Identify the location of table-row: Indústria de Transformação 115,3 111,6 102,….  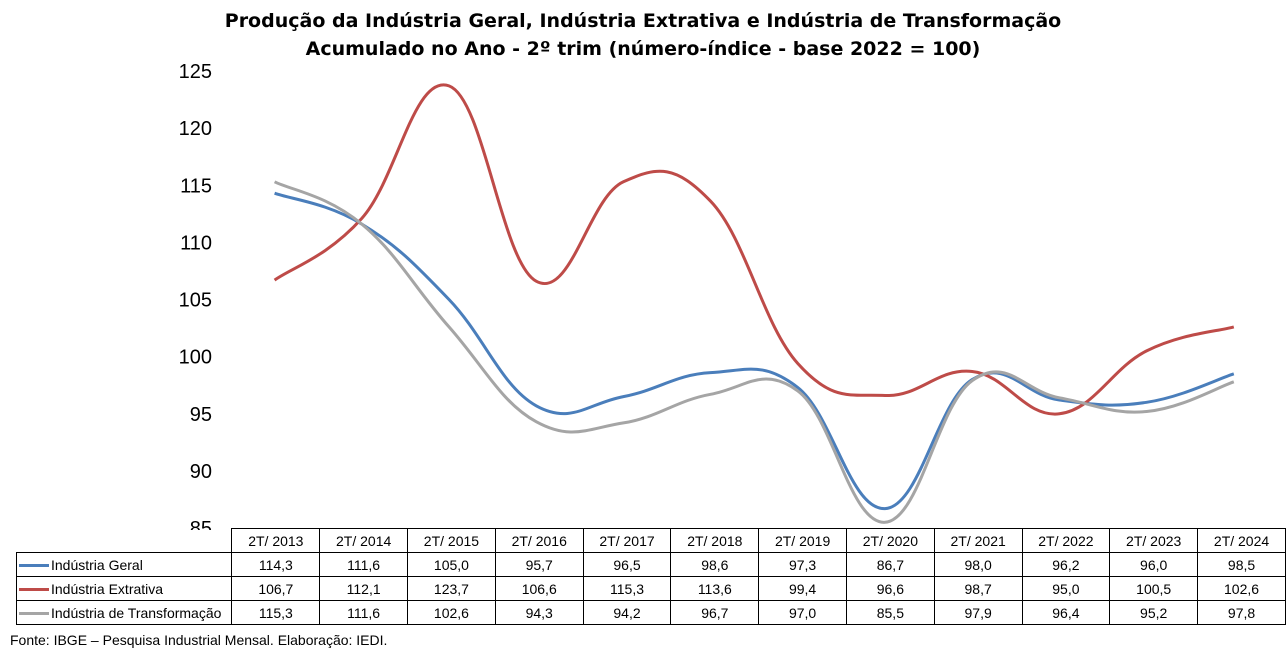
(650, 612).